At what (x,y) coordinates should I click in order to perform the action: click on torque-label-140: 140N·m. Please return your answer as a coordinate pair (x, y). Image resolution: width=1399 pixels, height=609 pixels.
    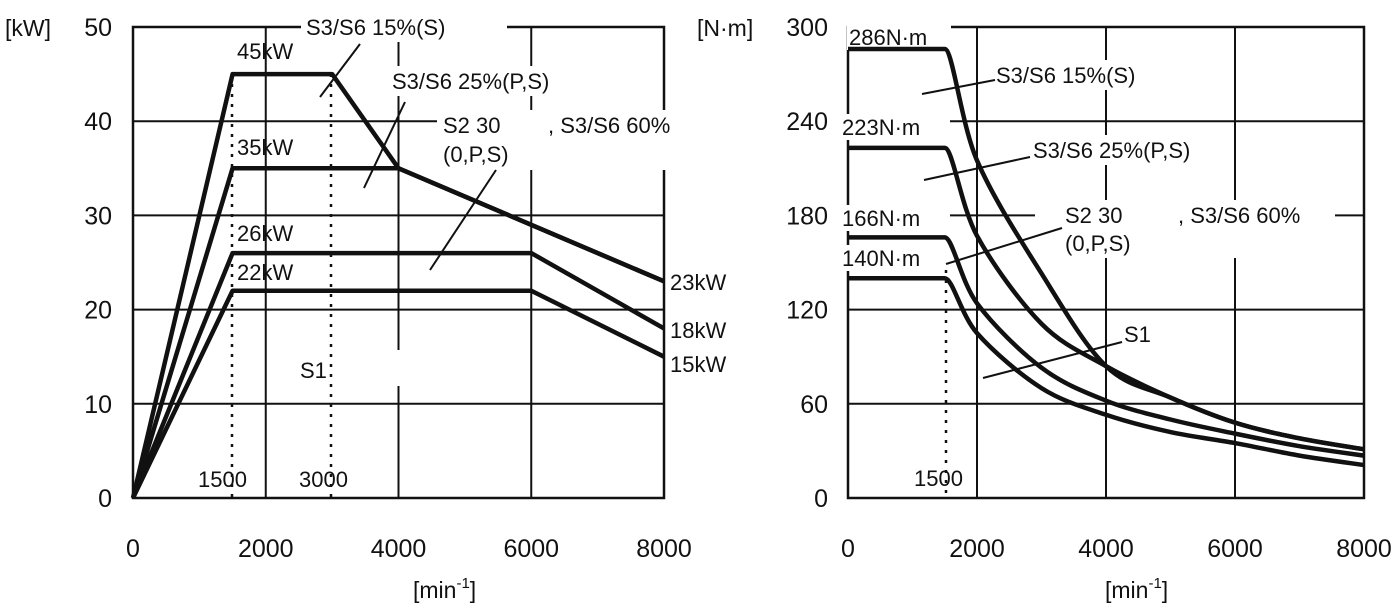
    Looking at the image, I should click on (881, 258).